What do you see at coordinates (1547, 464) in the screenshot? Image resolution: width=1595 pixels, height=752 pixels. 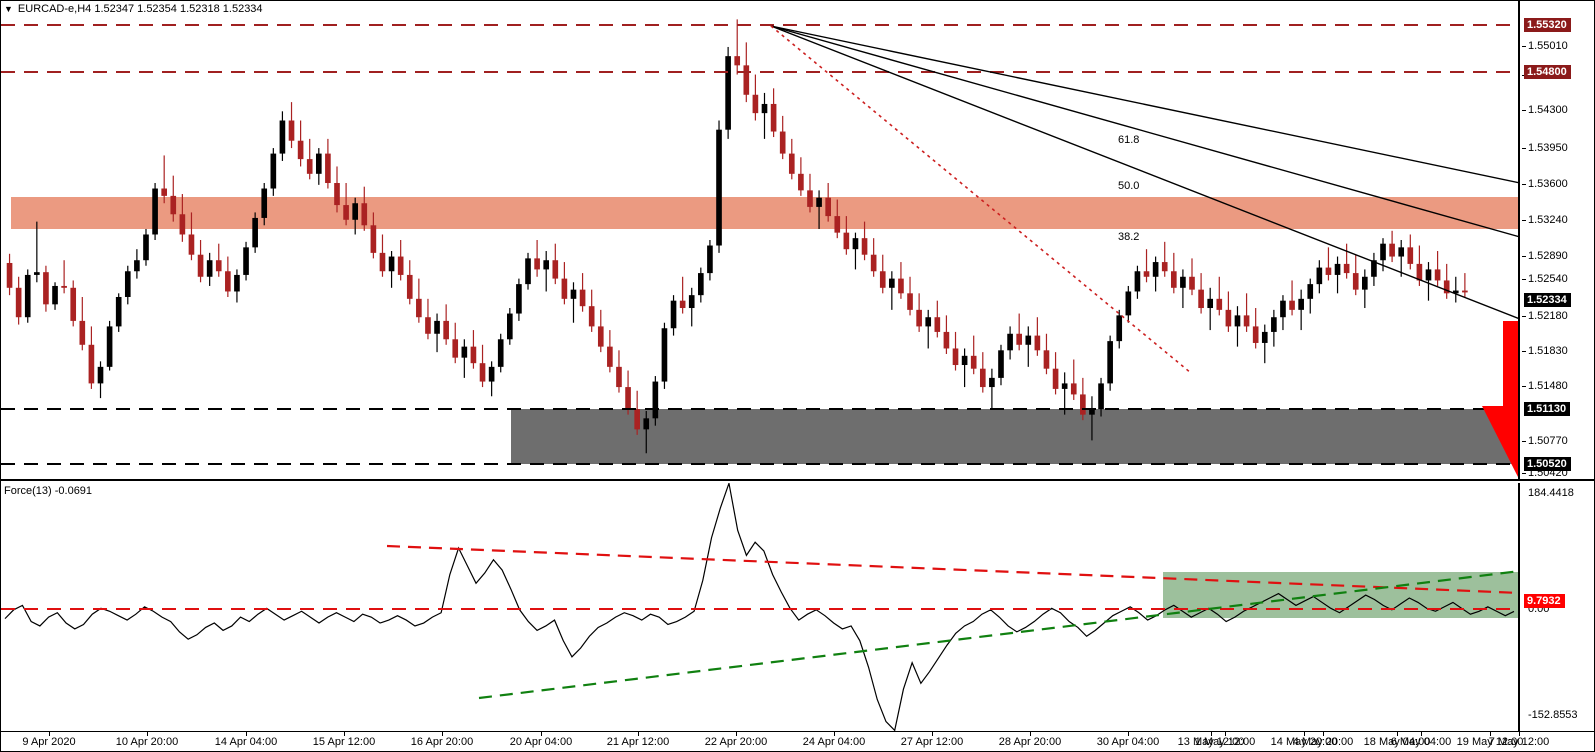 I see `price-scale-badge: 1.50520` at bounding box center [1547, 464].